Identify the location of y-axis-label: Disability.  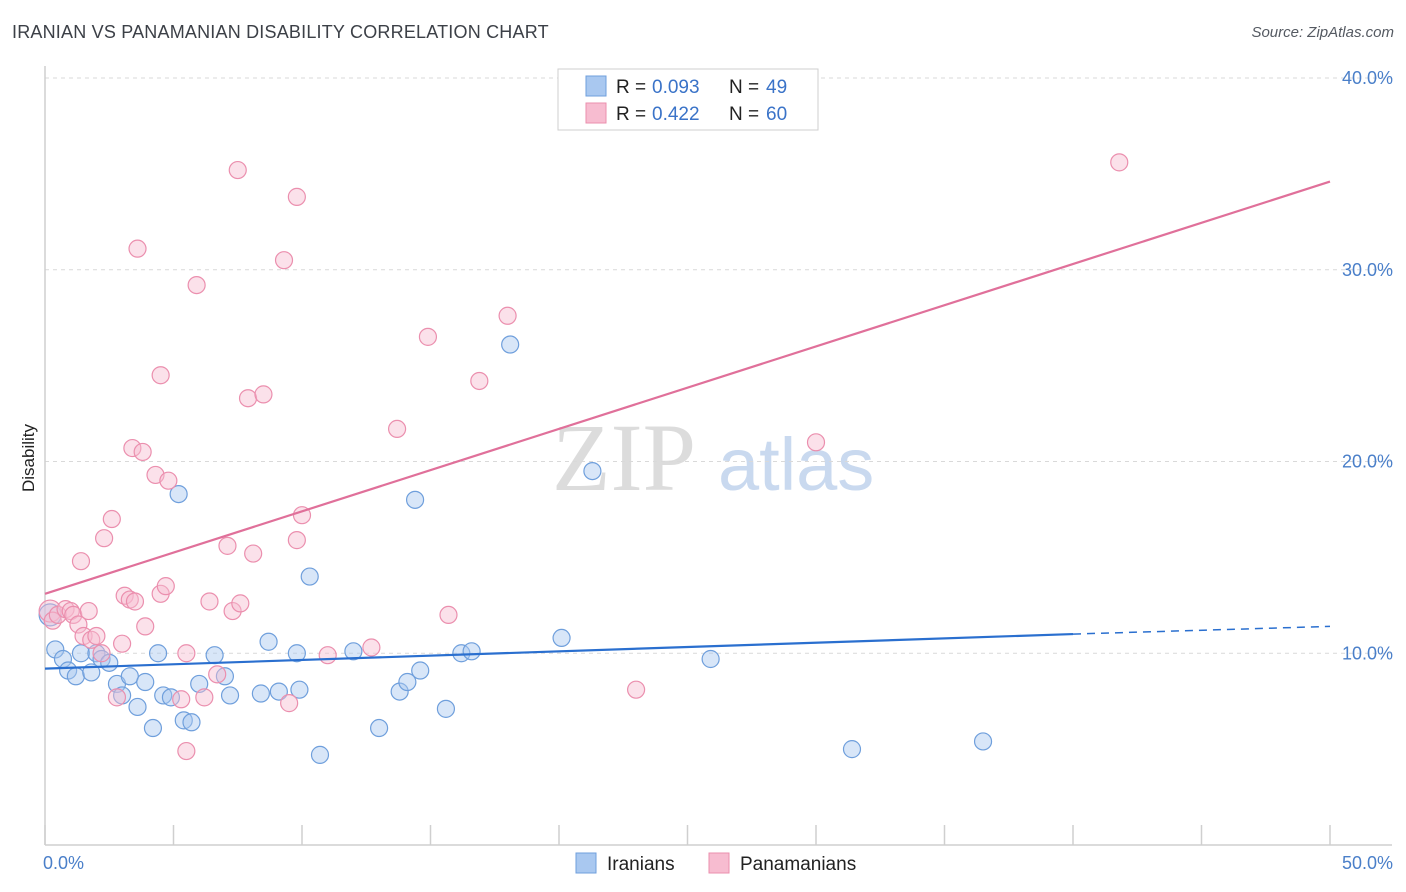
(28, 457).